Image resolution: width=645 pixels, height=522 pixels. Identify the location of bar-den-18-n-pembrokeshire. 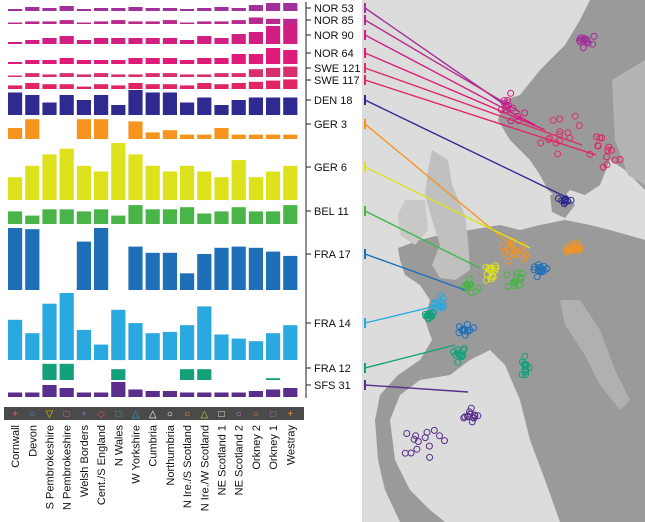
(66, 105).